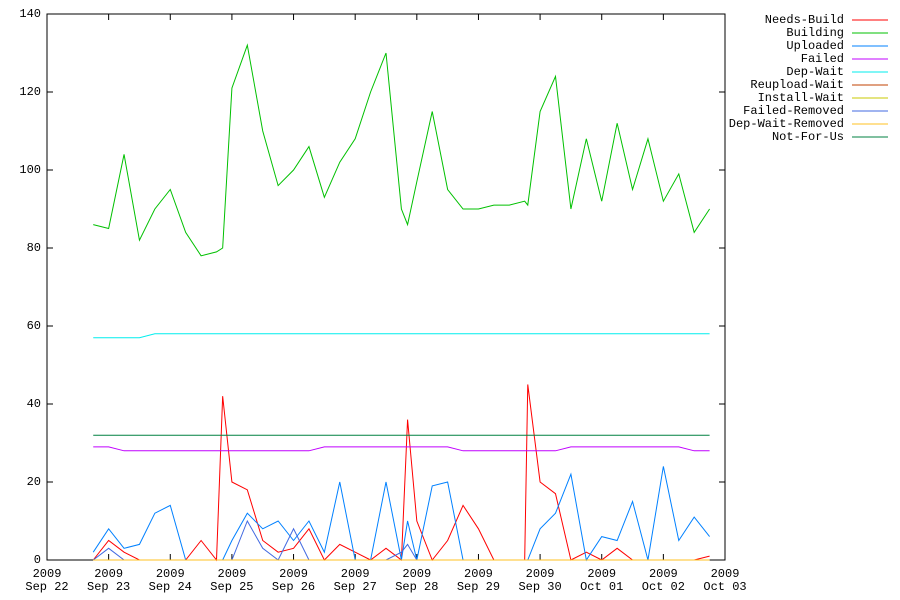  Describe the element at coordinates (601, 587) in the screenshot. I see `x-tick-label: Oct 01` at that location.